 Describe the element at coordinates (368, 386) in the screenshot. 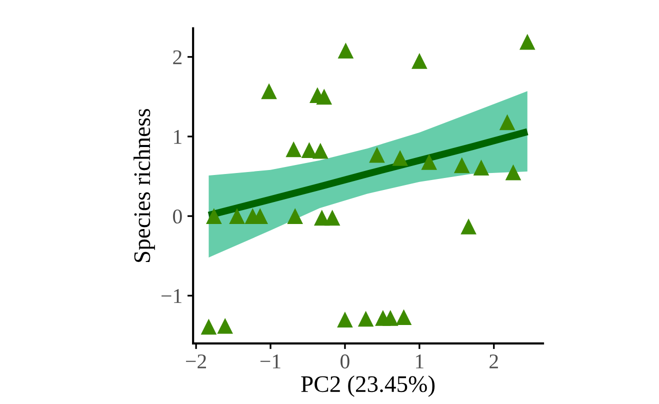

I see `x-axis-title: PC2 (23.45%)` at that location.